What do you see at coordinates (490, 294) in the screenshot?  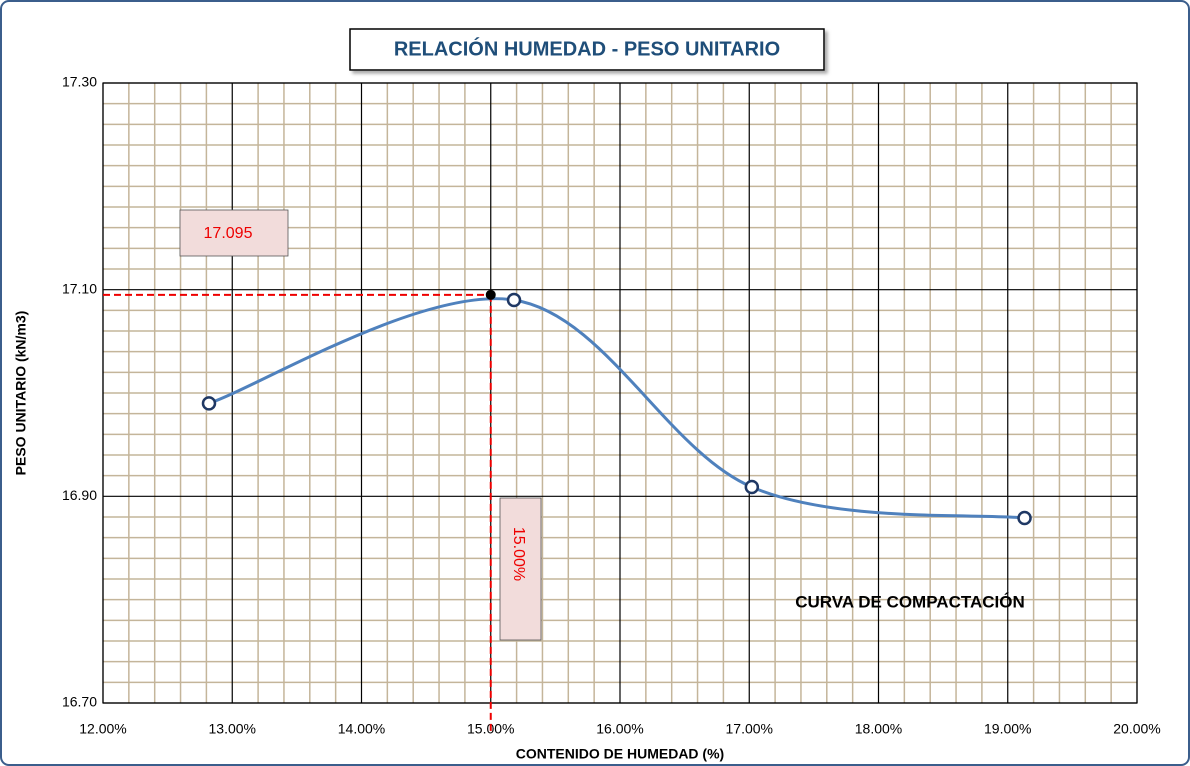 I see `optimum-point` at bounding box center [490, 294].